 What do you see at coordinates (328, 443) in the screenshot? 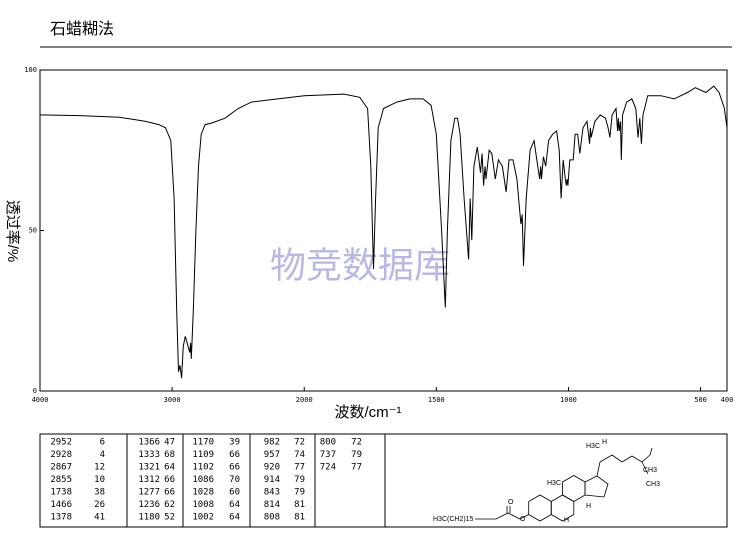
I see `peak-wavenumber: 800` at bounding box center [328, 443].